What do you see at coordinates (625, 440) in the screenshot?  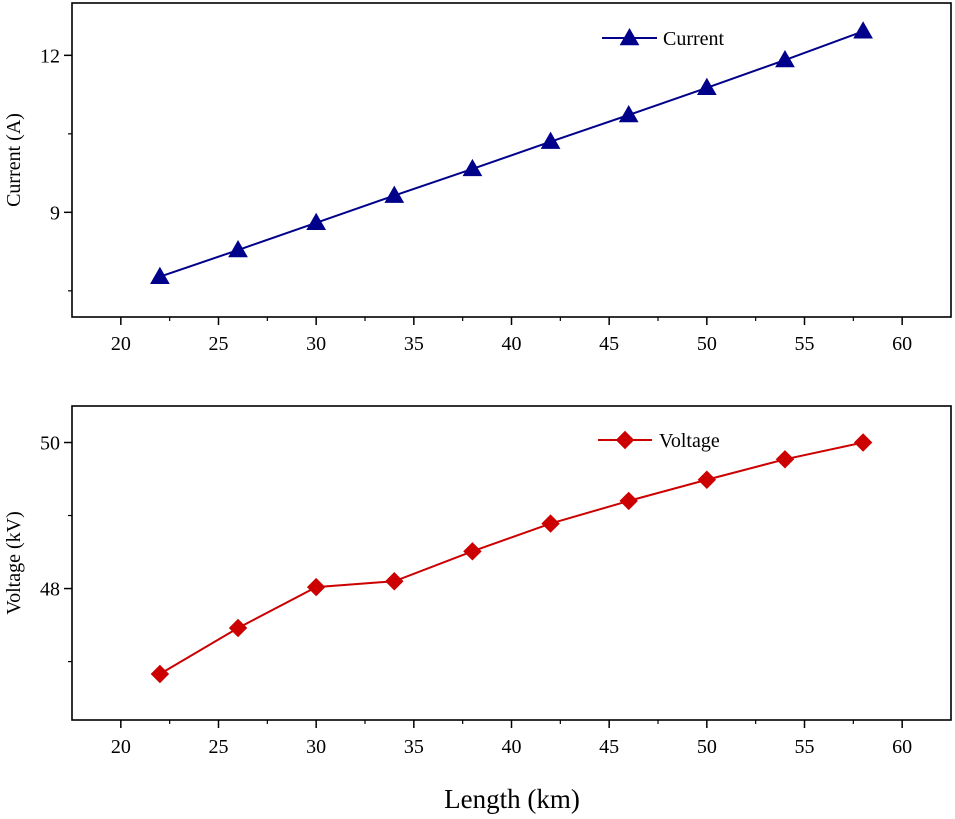 I see `voltage-legend-marker` at bounding box center [625, 440].